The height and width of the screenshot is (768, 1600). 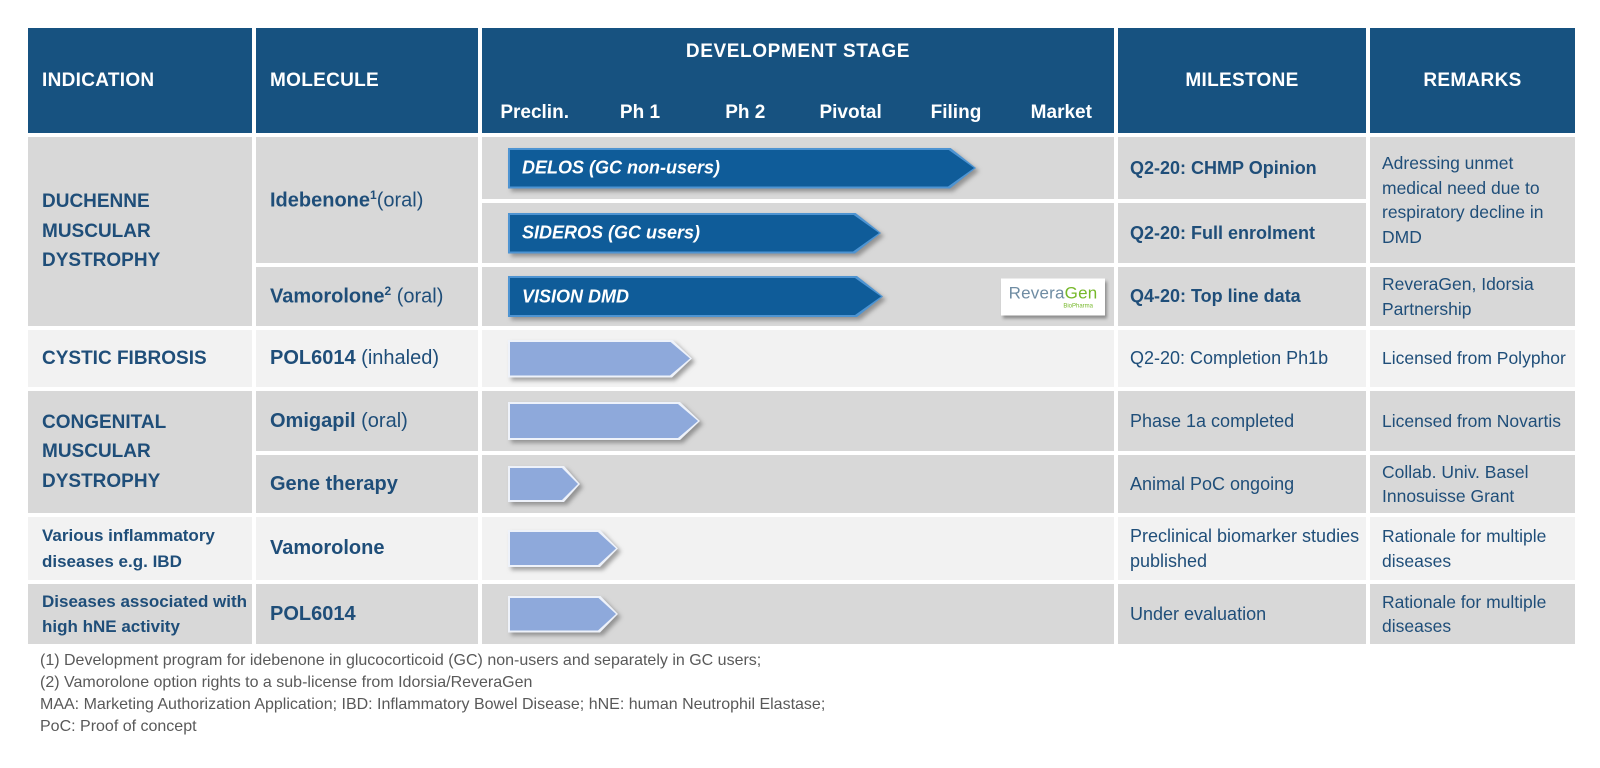 I want to click on column-header-molecule: MOLECULE, so click(x=367, y=80).